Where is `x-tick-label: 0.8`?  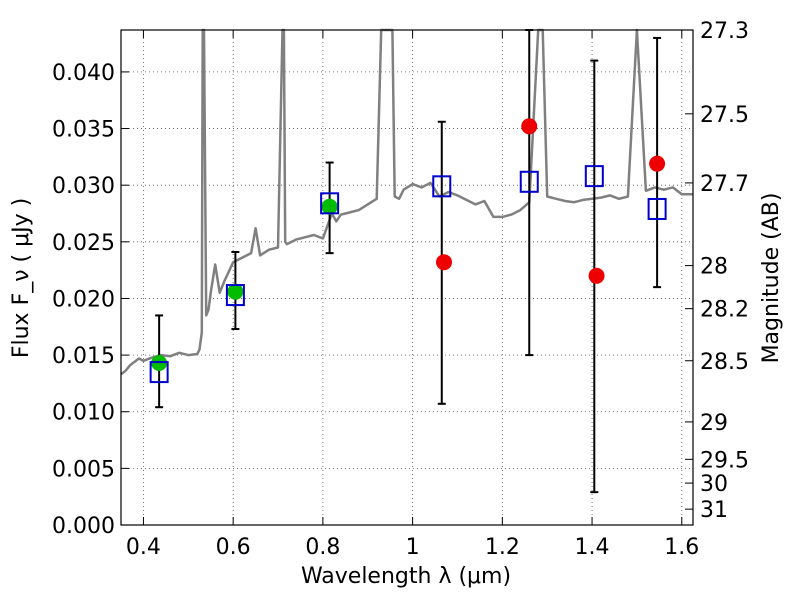
x-tick-label: 0.8 is located at coordinates (322, 547).